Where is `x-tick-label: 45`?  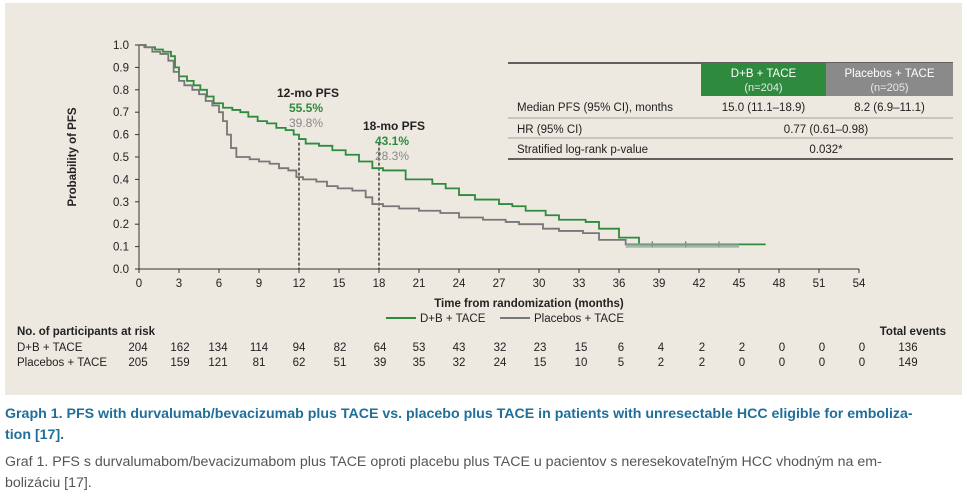
x-tick-label: 45 is located at coordinates (739, 284).